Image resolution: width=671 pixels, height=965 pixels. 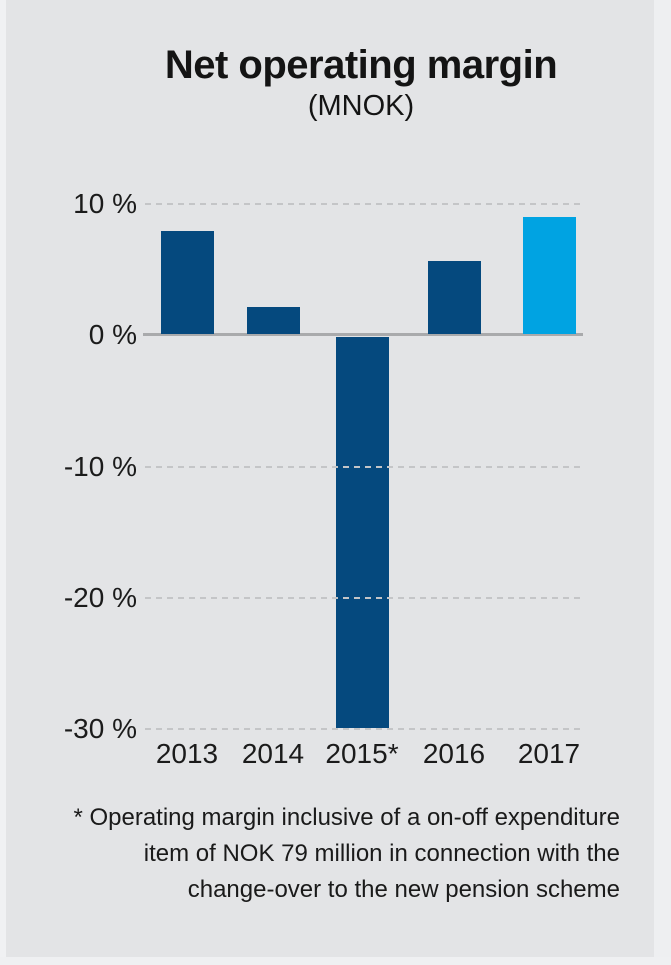 What do you see at coordinates (454, 753) in the screenshot?
I see `x-axis-label-2016: 2016` at bounding box center [454, 753].